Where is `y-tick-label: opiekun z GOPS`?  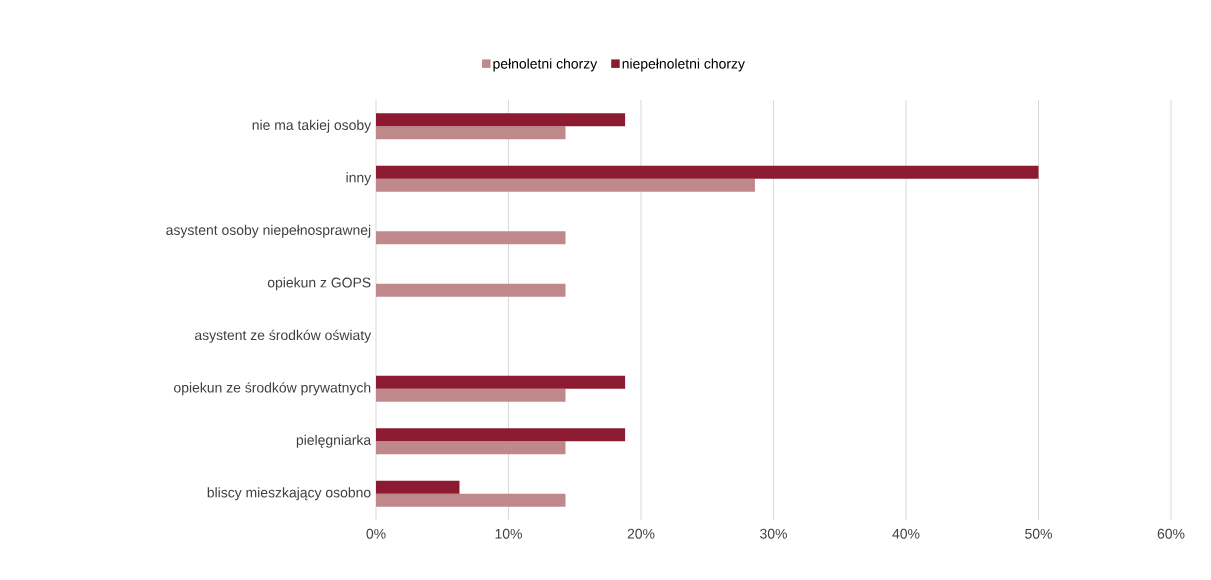 y-tick-label: opiekun z GOPS is located at coordinates (319, 284).